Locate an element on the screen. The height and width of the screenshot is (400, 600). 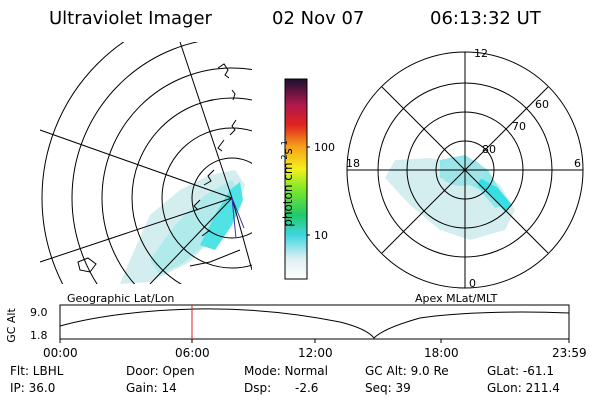
altitude-tick-9: 9.0 is located at coordinates (39, 312).